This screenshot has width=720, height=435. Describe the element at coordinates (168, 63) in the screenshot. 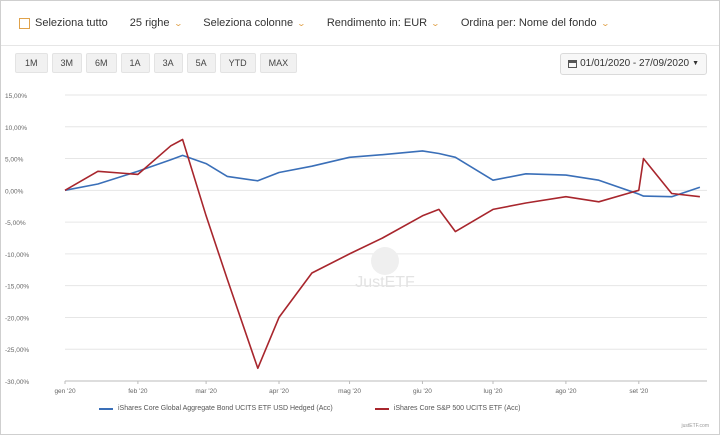

I see `period-button-3a: 3A` at that location.